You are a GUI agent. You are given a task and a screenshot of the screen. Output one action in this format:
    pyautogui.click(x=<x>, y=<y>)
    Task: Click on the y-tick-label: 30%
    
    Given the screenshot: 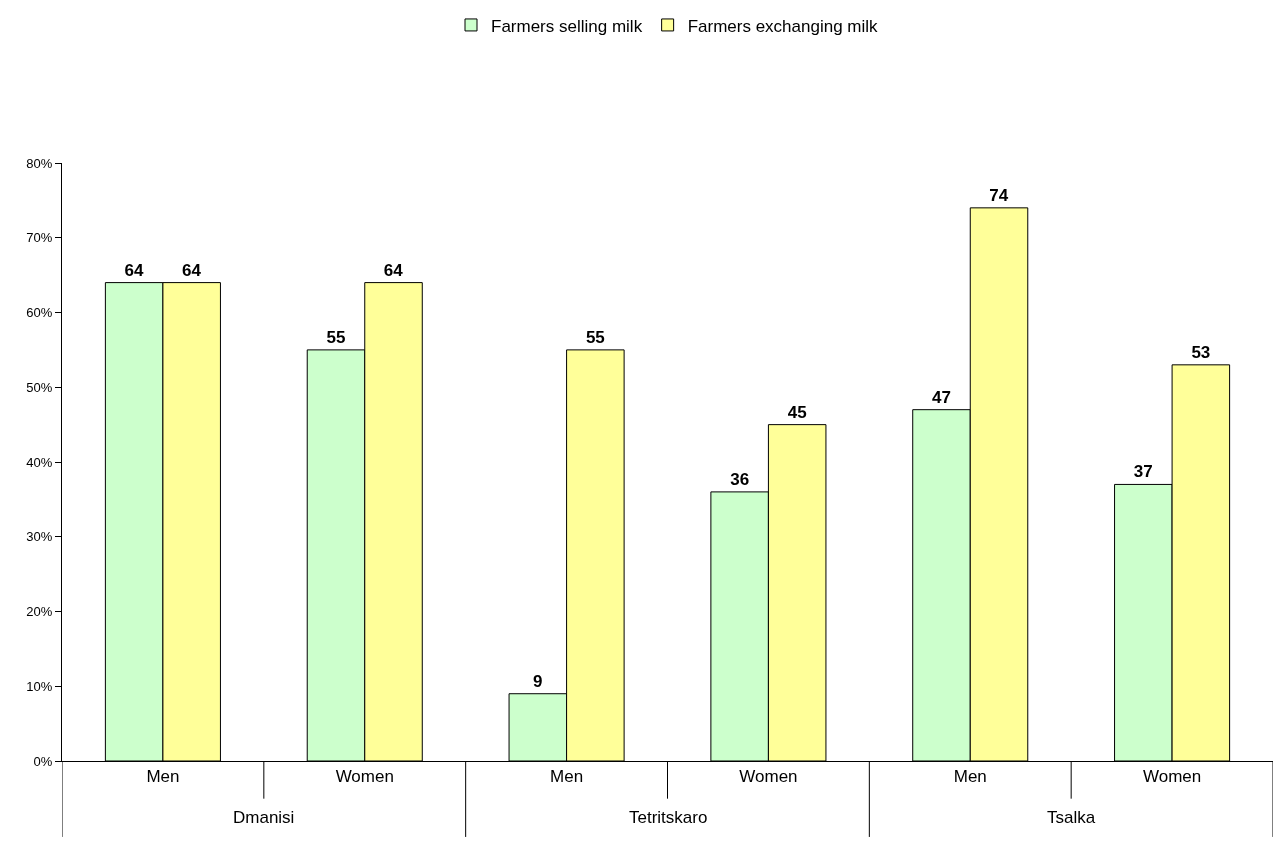 What is the action you would take?
    pyautogui.click(x=39, y=537)
    